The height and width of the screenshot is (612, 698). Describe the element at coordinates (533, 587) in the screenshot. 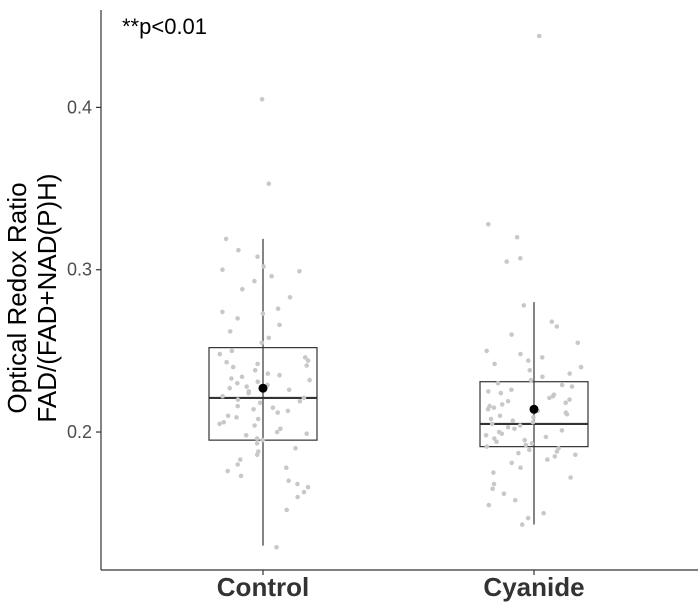

I see `x-category-label: Cyanide` at that location.